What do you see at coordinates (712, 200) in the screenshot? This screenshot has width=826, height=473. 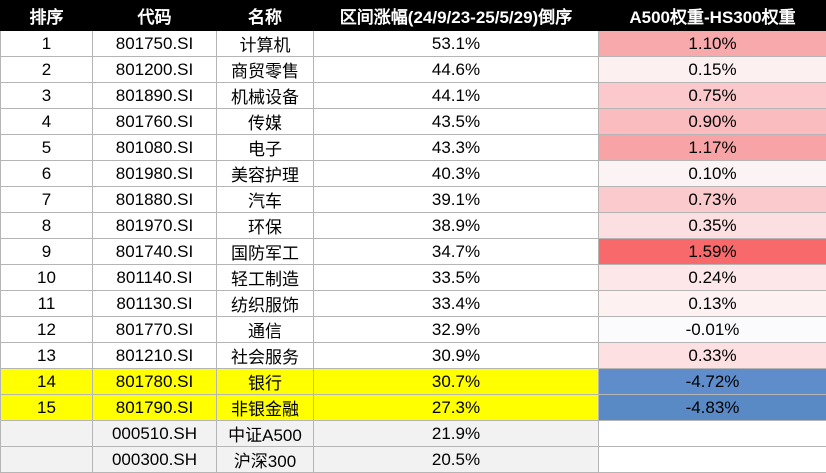 I see `weight-diff-cell: 0.73%` at bounding box center [712, 200].